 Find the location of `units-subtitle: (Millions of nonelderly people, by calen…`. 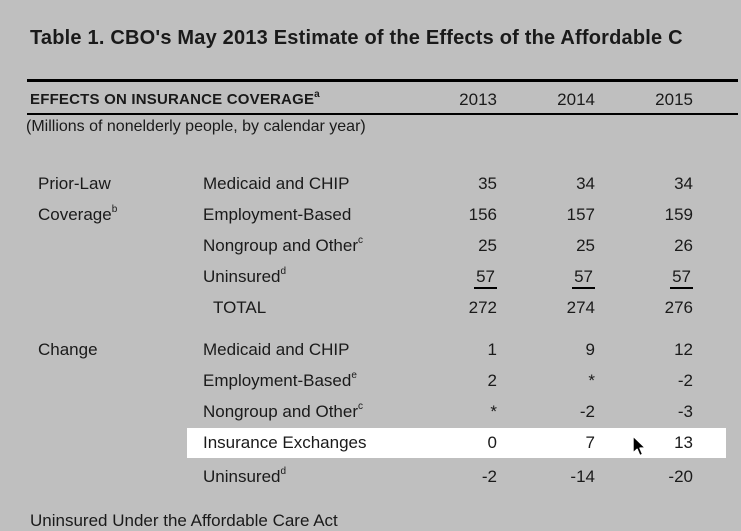

units-subtitle: (Millions of nonelderly people, by calen… is located at coordinates (196, 126).